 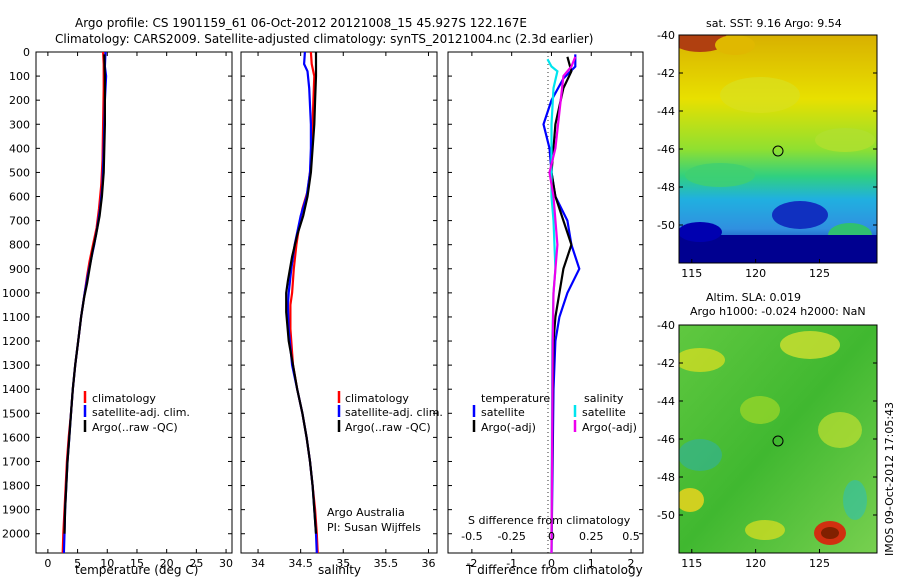 What do you see at coordinates (609, 427) in the screenshot?
I see `legend-label-sal-argo: Argo(-adj)` at bounding box center [609, 427].